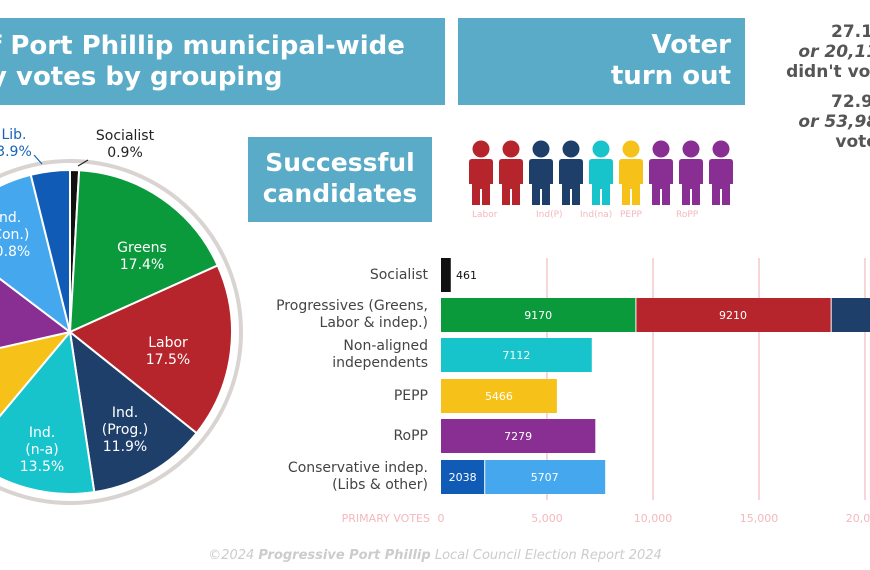 This screenshot has height=570, width=870. What do you see at coordinates (36, 374) in the screenshot?
I see `pie-slice-pepp` at bounding box center [36, 374].